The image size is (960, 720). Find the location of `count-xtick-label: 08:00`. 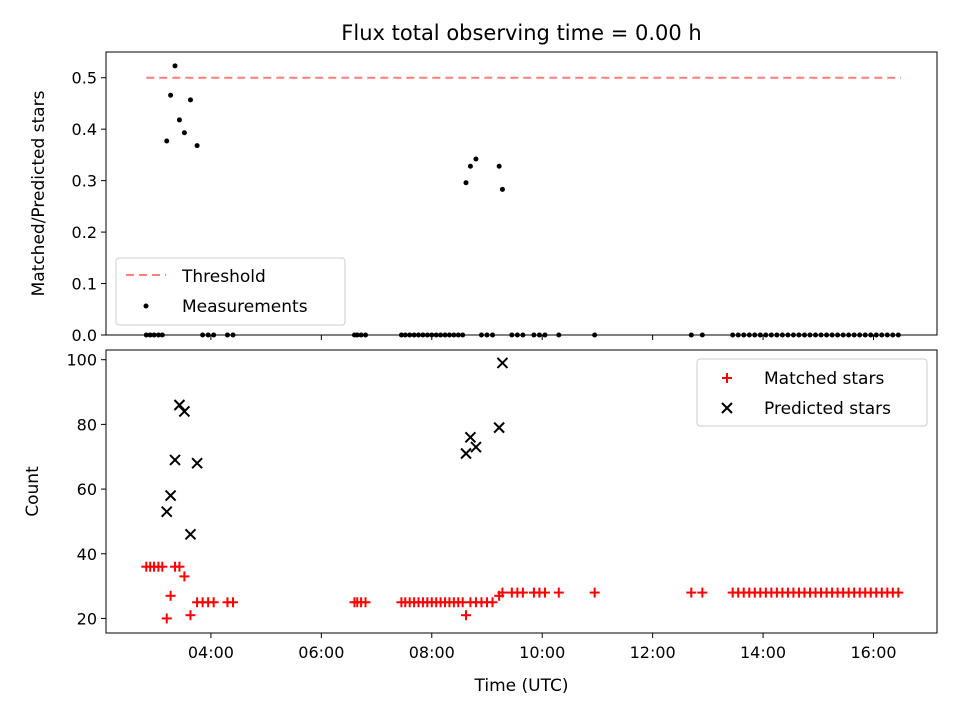

count-xtick-label: 08:00 is located at coordinates (432, 652).